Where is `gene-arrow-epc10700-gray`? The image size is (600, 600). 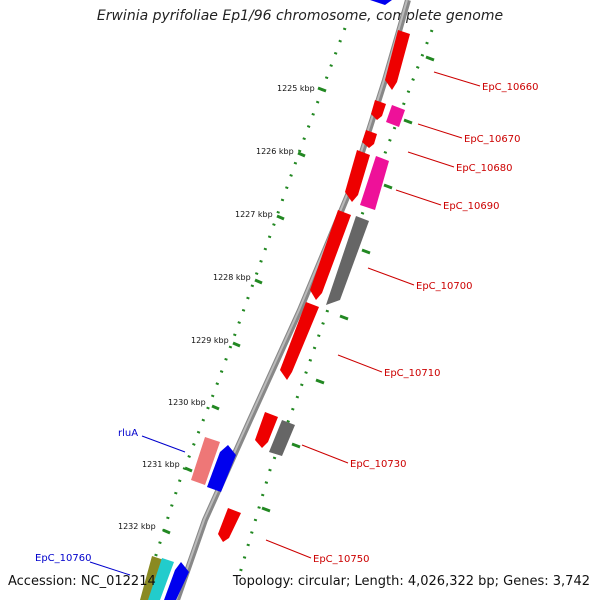
gene-arrow-epc10700-gray is located at coordinates (347, 260).